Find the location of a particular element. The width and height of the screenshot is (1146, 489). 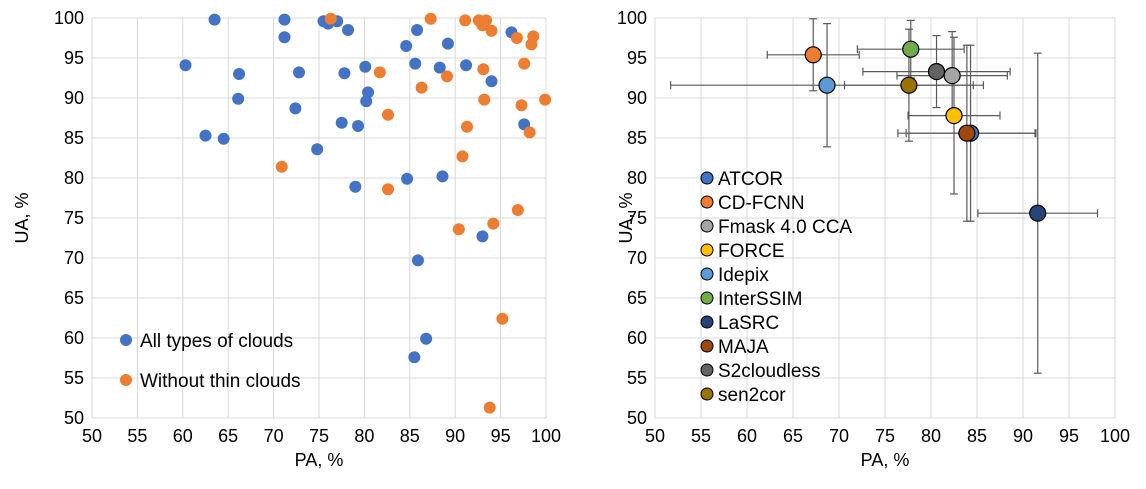

data-point-idepix is located at coordinates (827, 85).